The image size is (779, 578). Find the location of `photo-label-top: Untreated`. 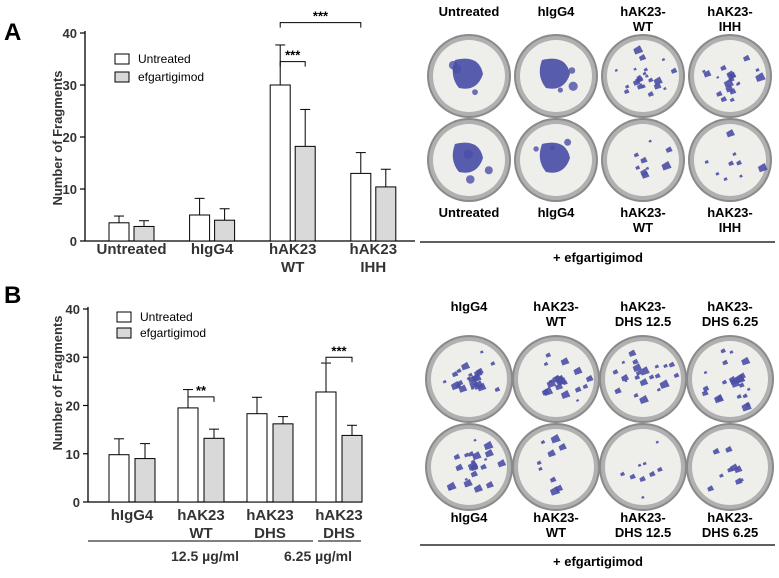

photo-label-top: Untreated is located at coordinates (469, 11).